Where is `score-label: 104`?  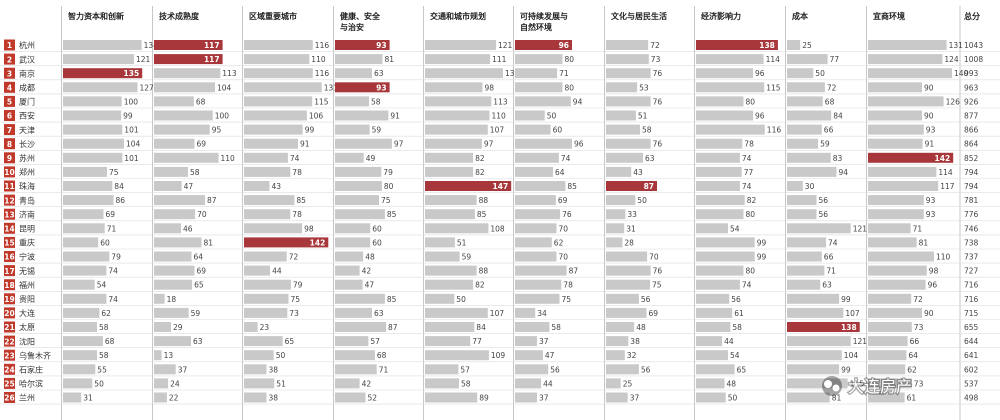
score-label: 104 is located at coordinates (224, 87).